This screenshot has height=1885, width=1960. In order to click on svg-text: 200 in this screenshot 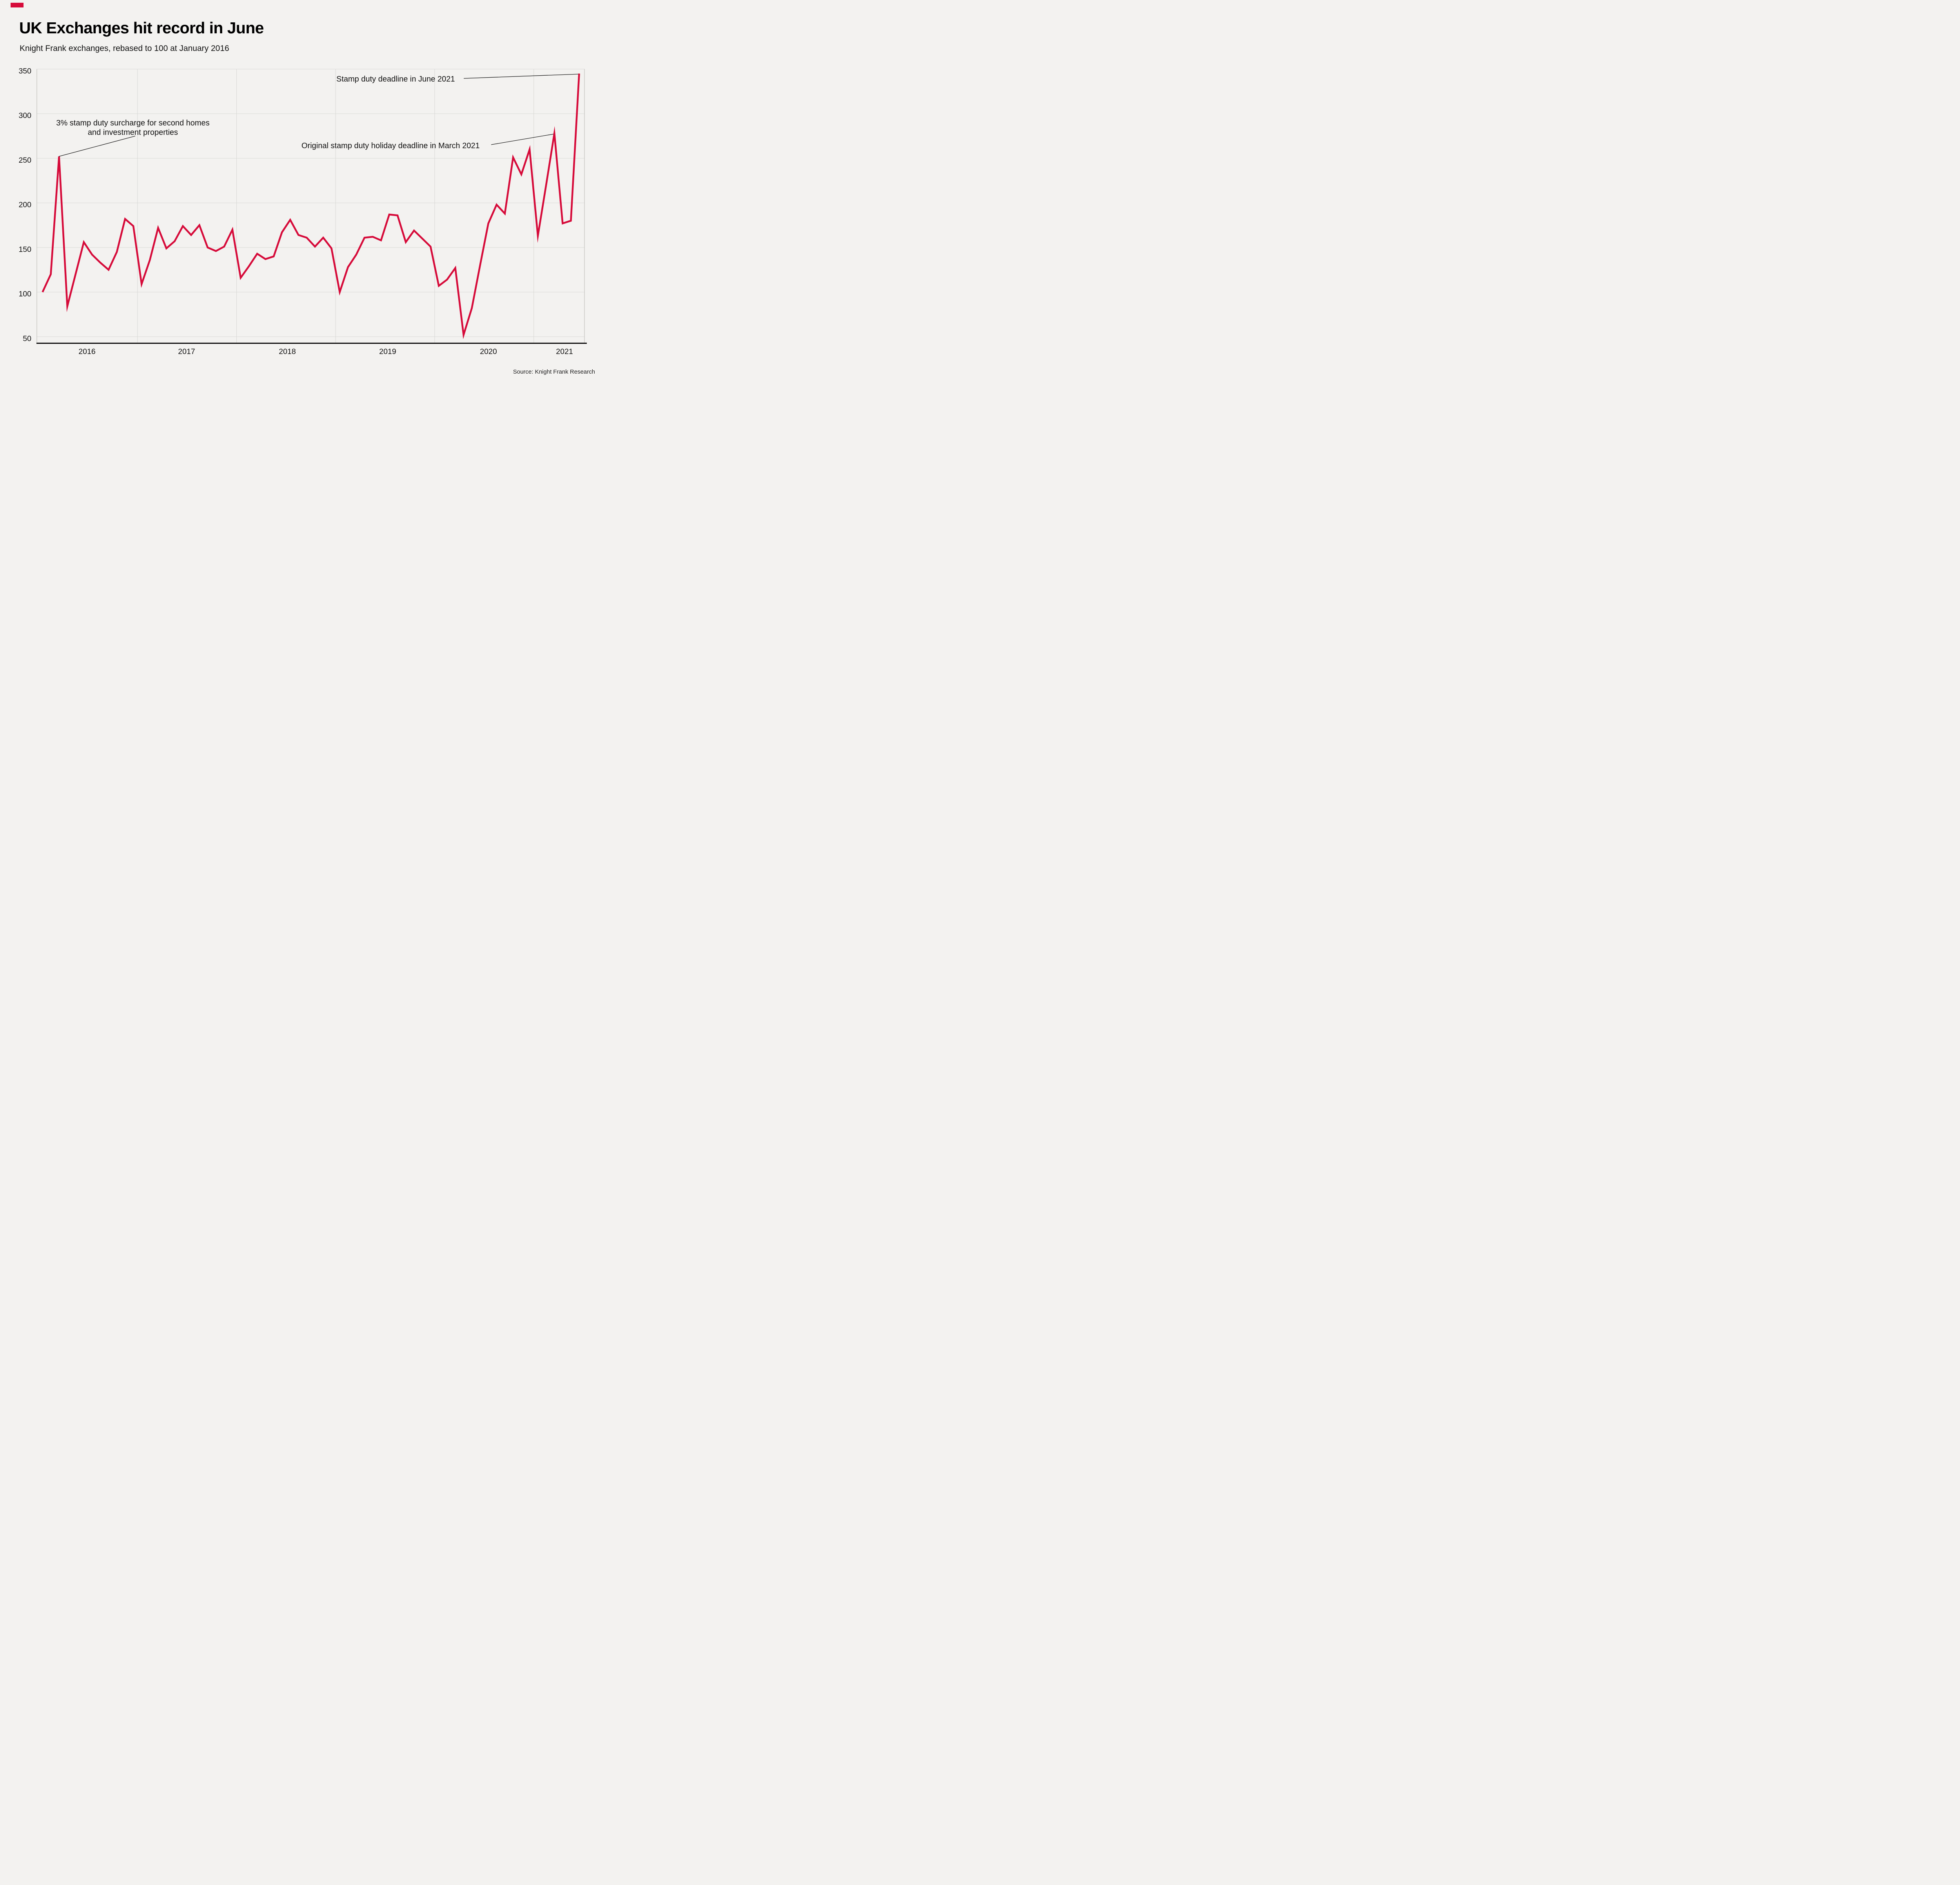, I will do `click(24, 205)`.